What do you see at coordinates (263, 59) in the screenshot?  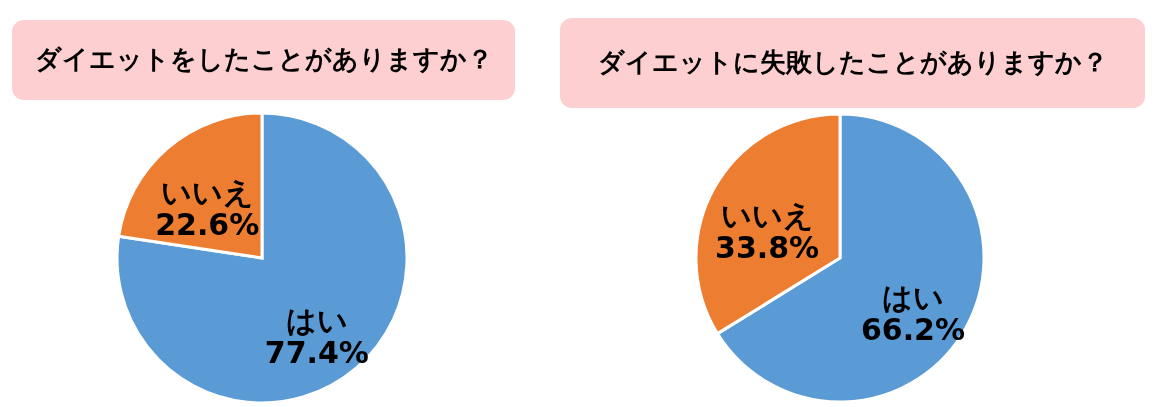 I see `chart-title: ダイエットをしたことがありますか？` at bounding box center [263, 59].